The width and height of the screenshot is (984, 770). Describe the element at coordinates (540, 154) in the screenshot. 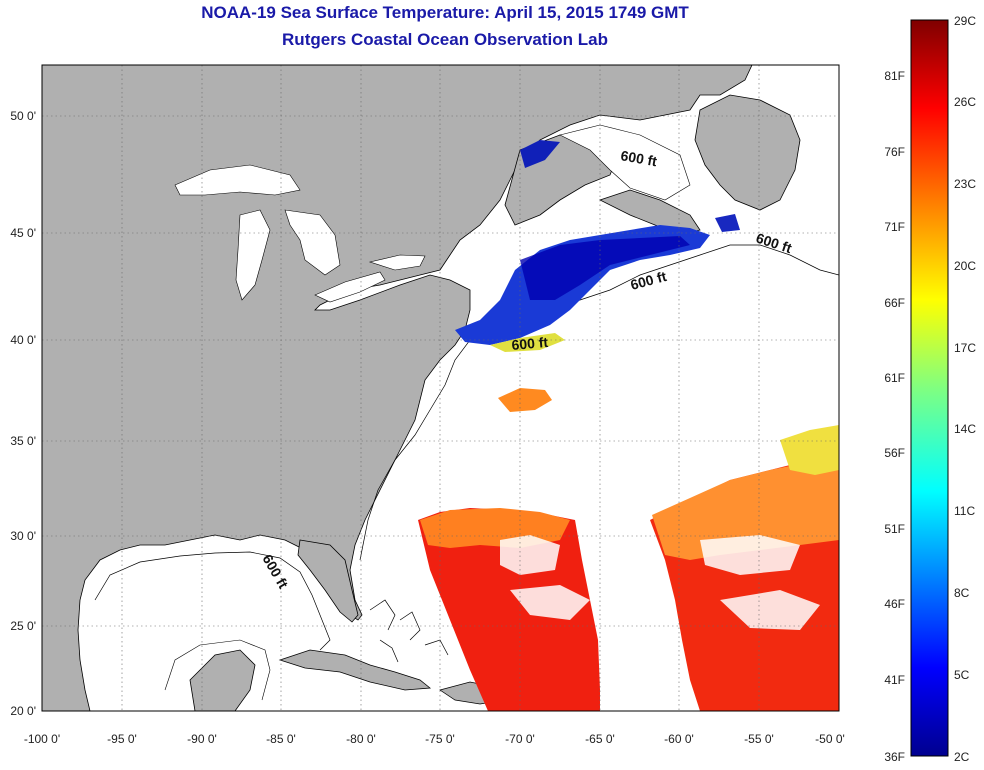

I see `sst-st-lawrence-patch` at that location.